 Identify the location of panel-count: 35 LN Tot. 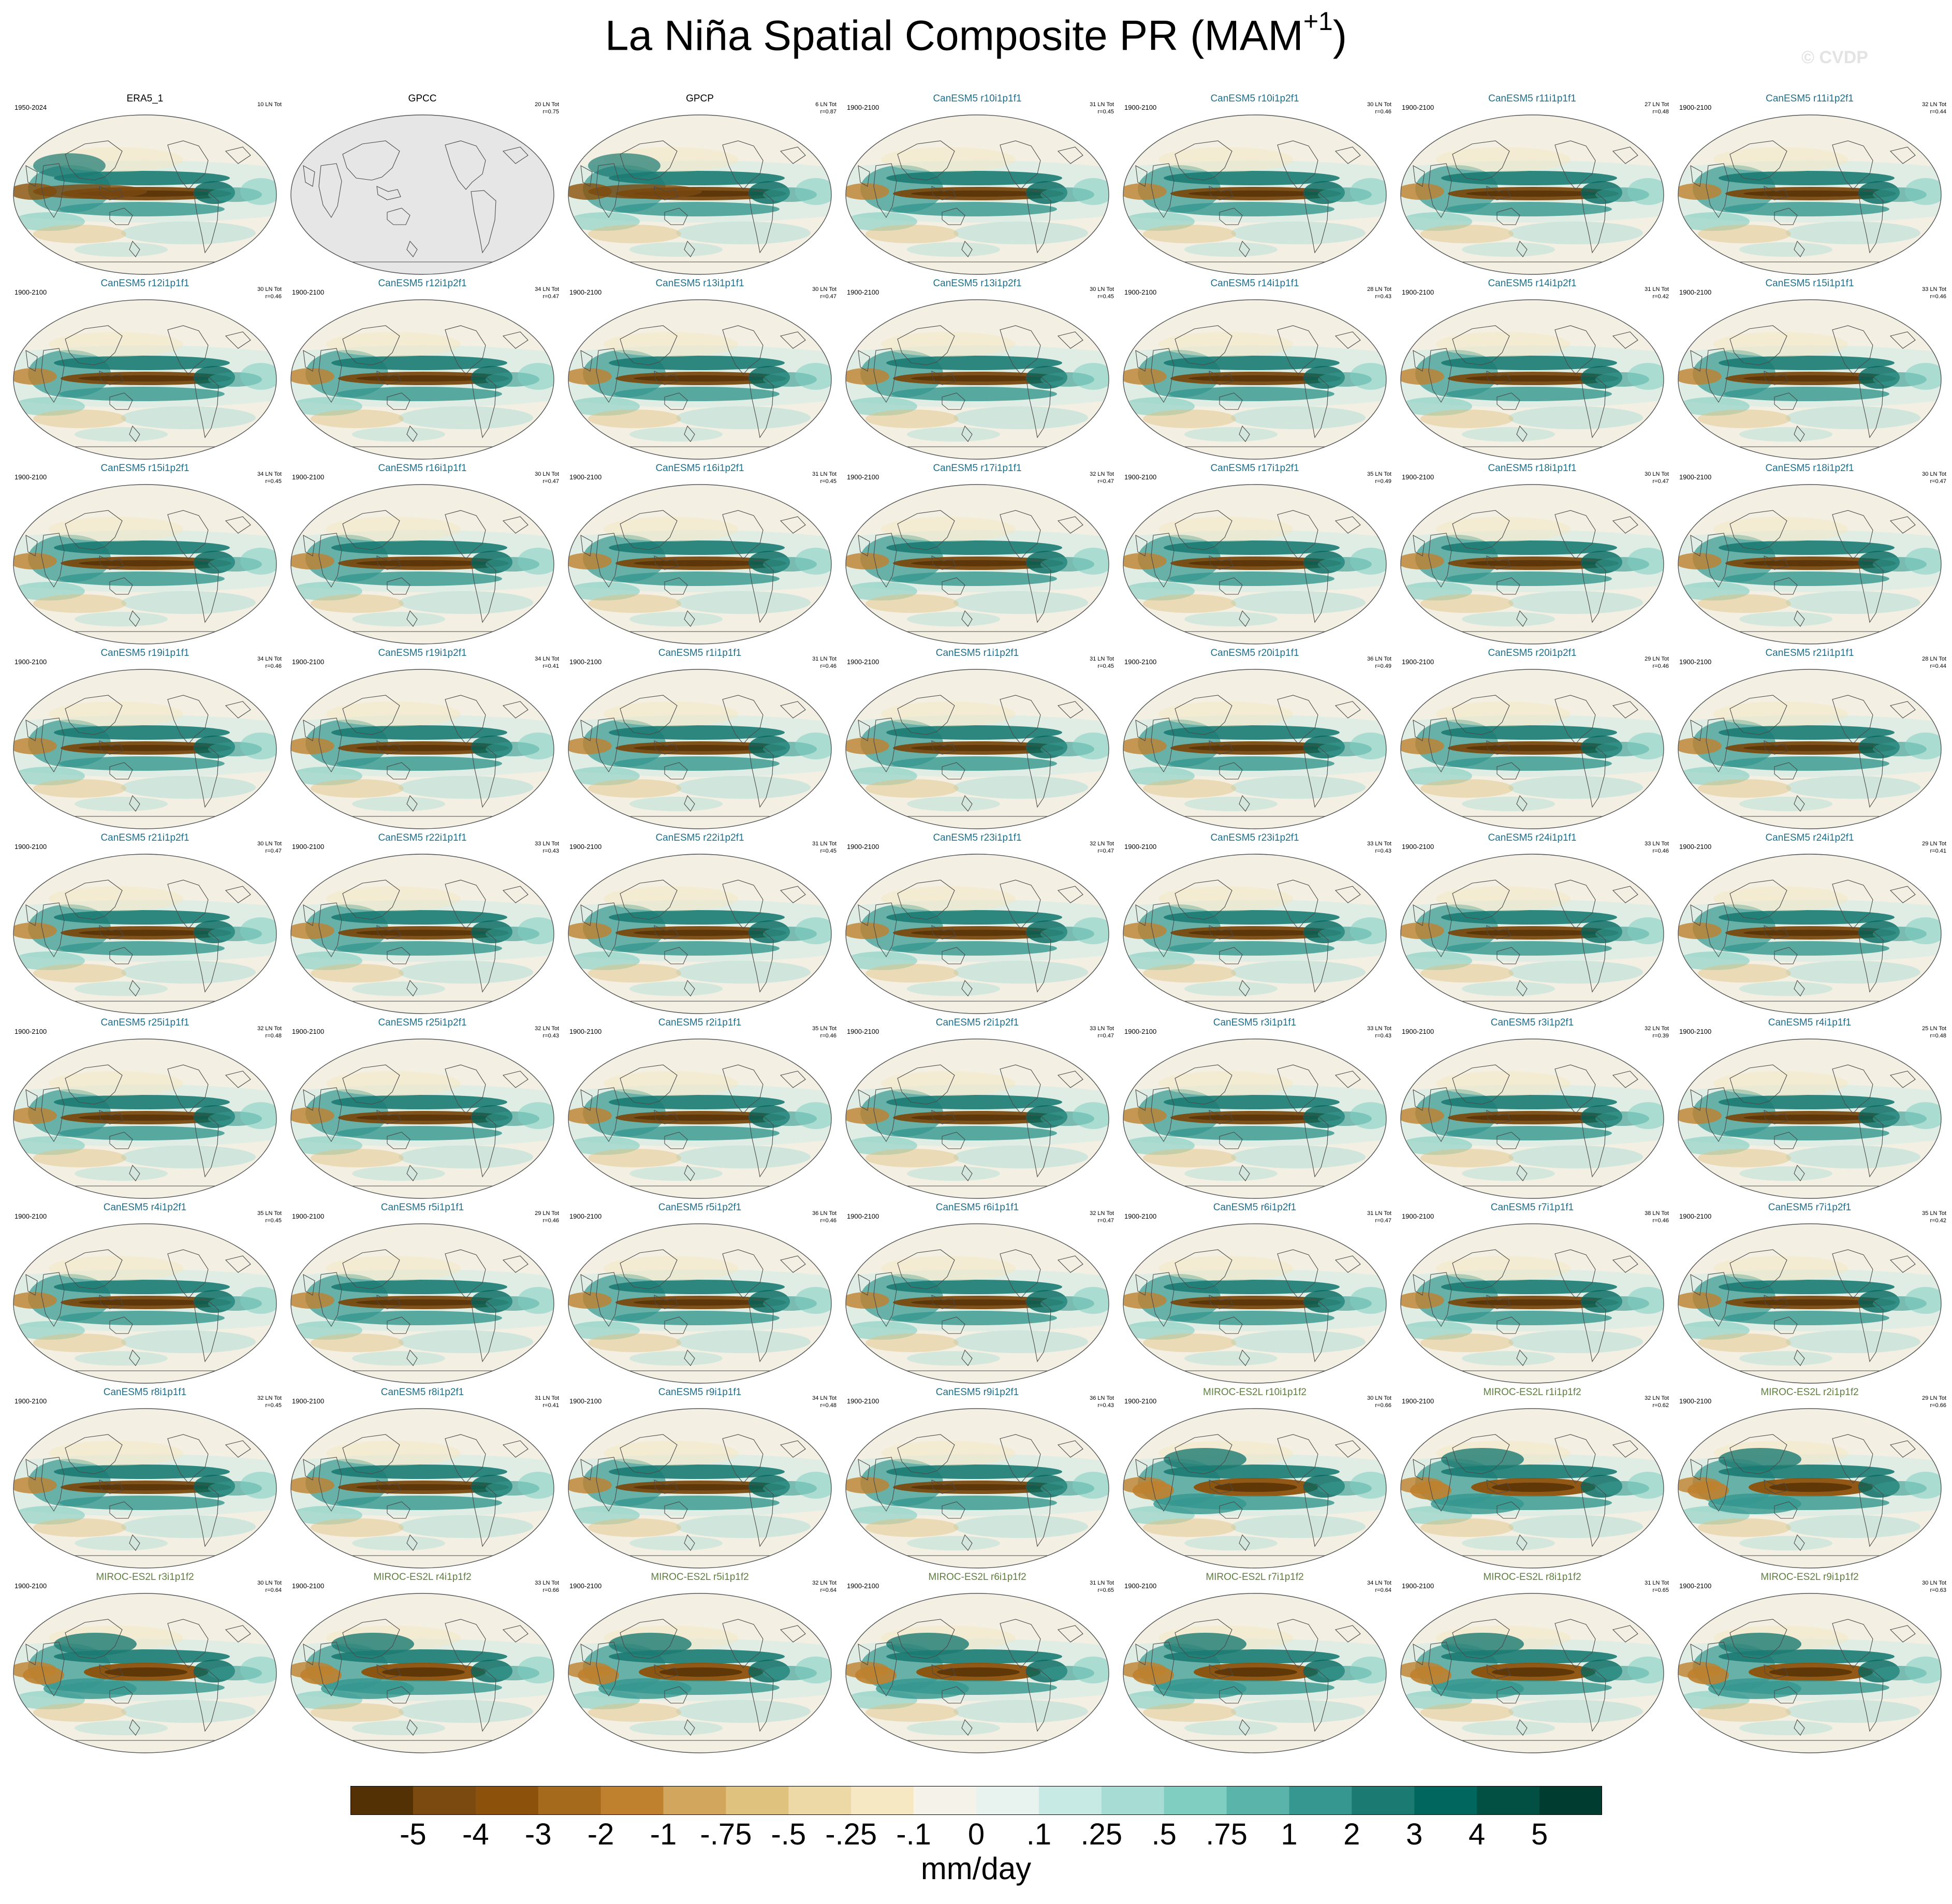
(269, 1213).